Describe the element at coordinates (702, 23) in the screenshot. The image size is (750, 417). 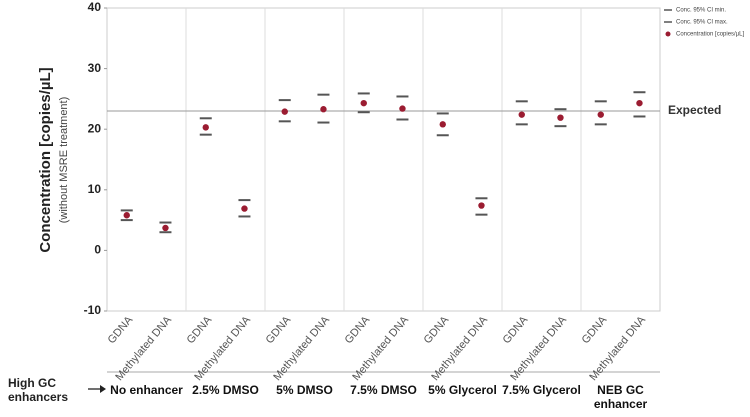
I see `legend-label: Conc. 95% CI max.` at that location.